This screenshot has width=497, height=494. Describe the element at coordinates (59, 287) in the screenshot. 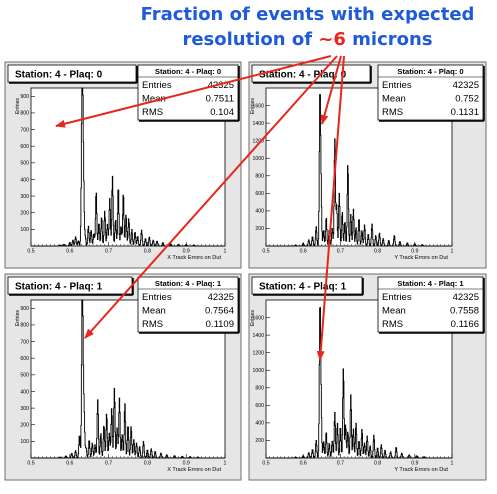

I see `panel-title: Station: 4 - Plaq: 1` at that location.